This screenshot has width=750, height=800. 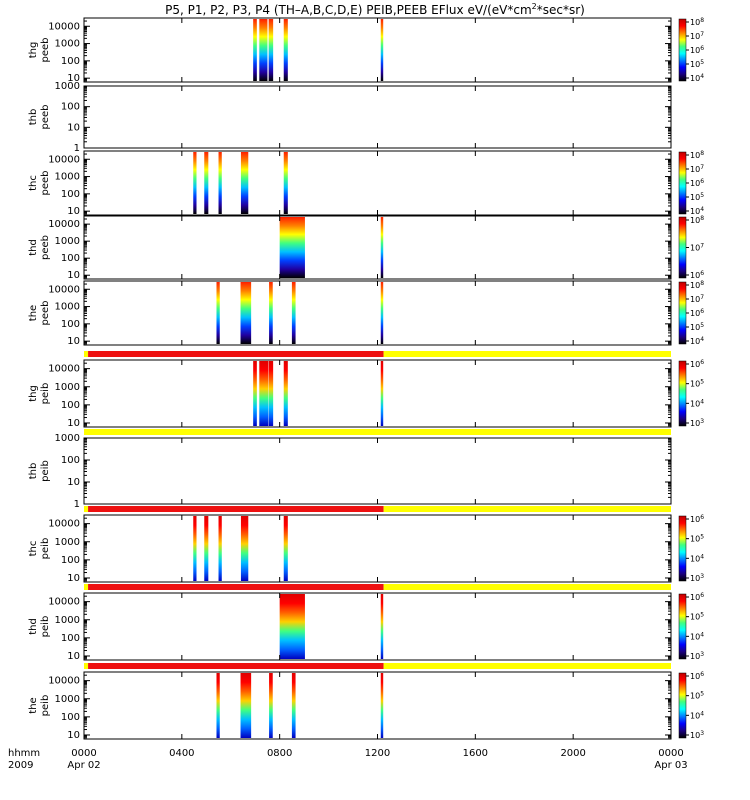 What do you see at coordinates (77, 148) in the screenshot?
I see `y-tick-label: 1` at bounding box center [77, 148].